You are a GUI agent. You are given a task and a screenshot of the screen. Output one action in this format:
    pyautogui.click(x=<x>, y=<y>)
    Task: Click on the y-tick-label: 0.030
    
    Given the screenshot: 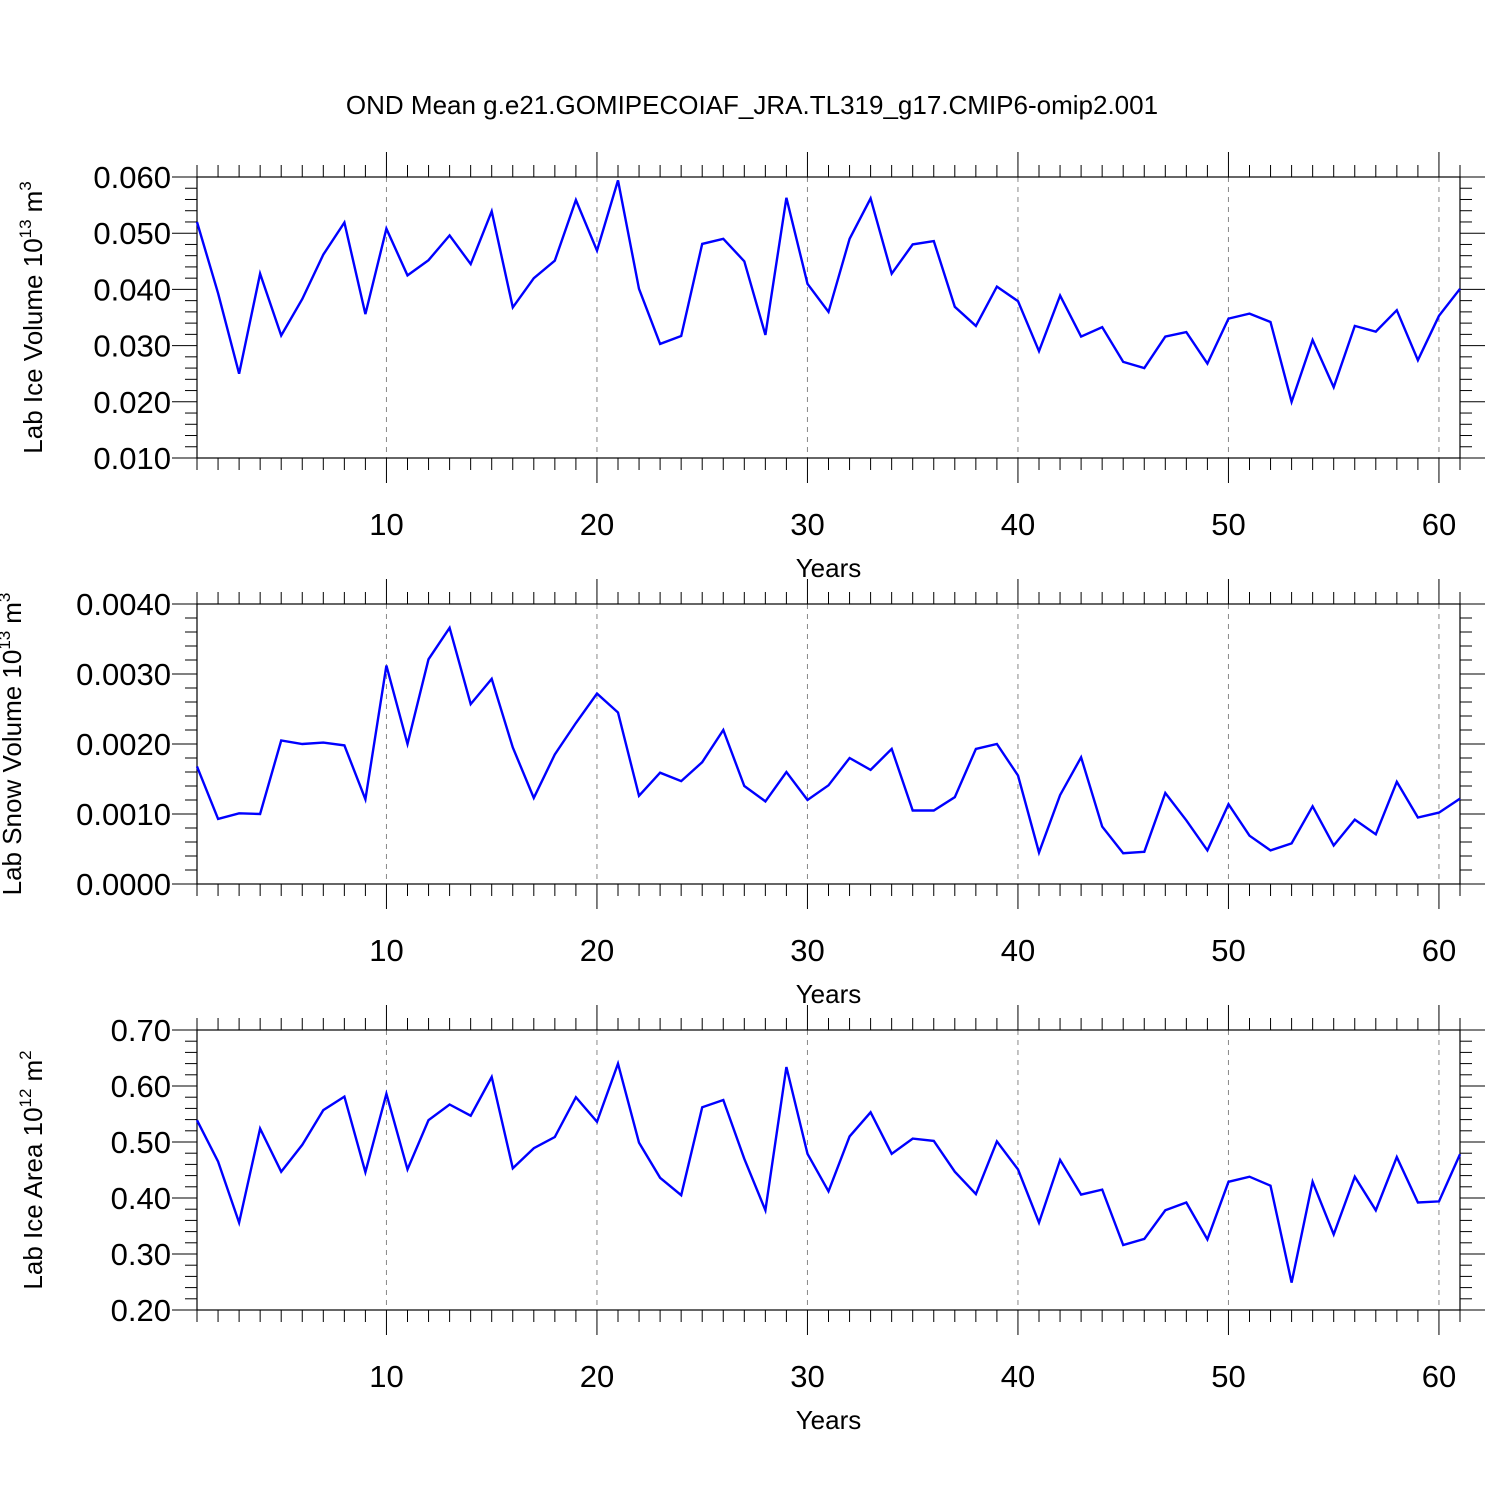 What is the action you would take?
    pyautogui.click(x=132, y=346)
    